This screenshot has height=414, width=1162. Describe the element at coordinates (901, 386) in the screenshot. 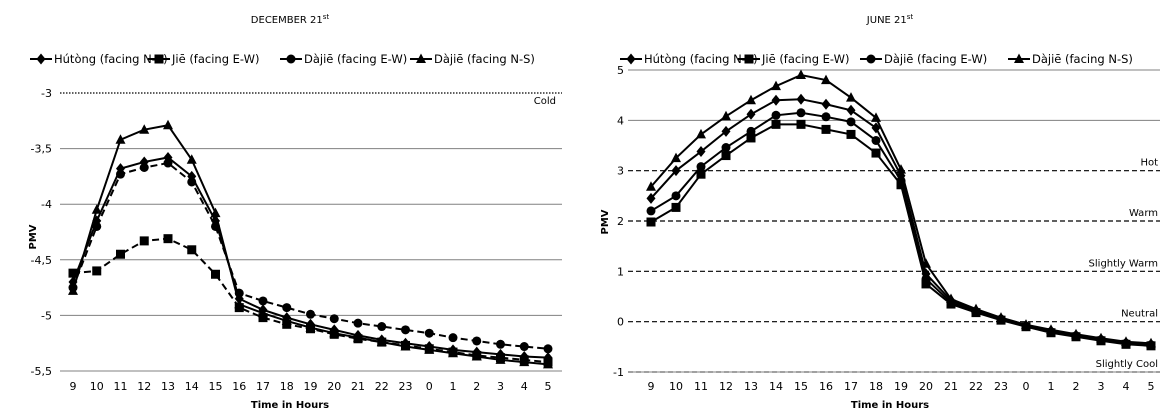

I see `x-tick-labels: 9 10 11 12 13 14 15 16 17 18 19 20 21 22 23 0 1 2 3 4 5` at that location.